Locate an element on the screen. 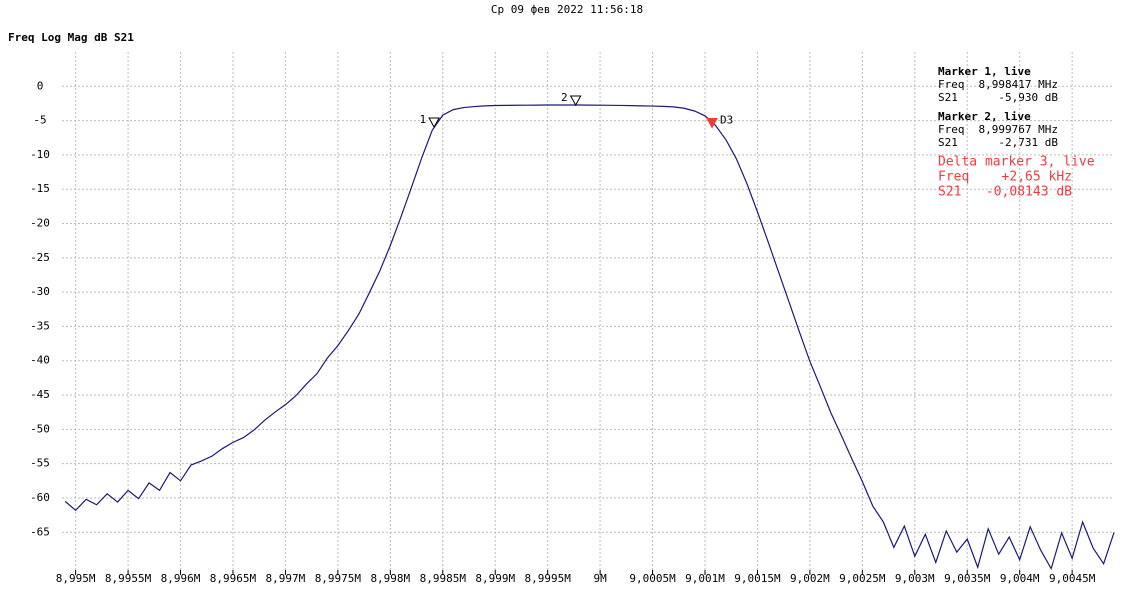 The image size is (1135, 602). y-tick-label: -10 is located at coordinates (40, 154).